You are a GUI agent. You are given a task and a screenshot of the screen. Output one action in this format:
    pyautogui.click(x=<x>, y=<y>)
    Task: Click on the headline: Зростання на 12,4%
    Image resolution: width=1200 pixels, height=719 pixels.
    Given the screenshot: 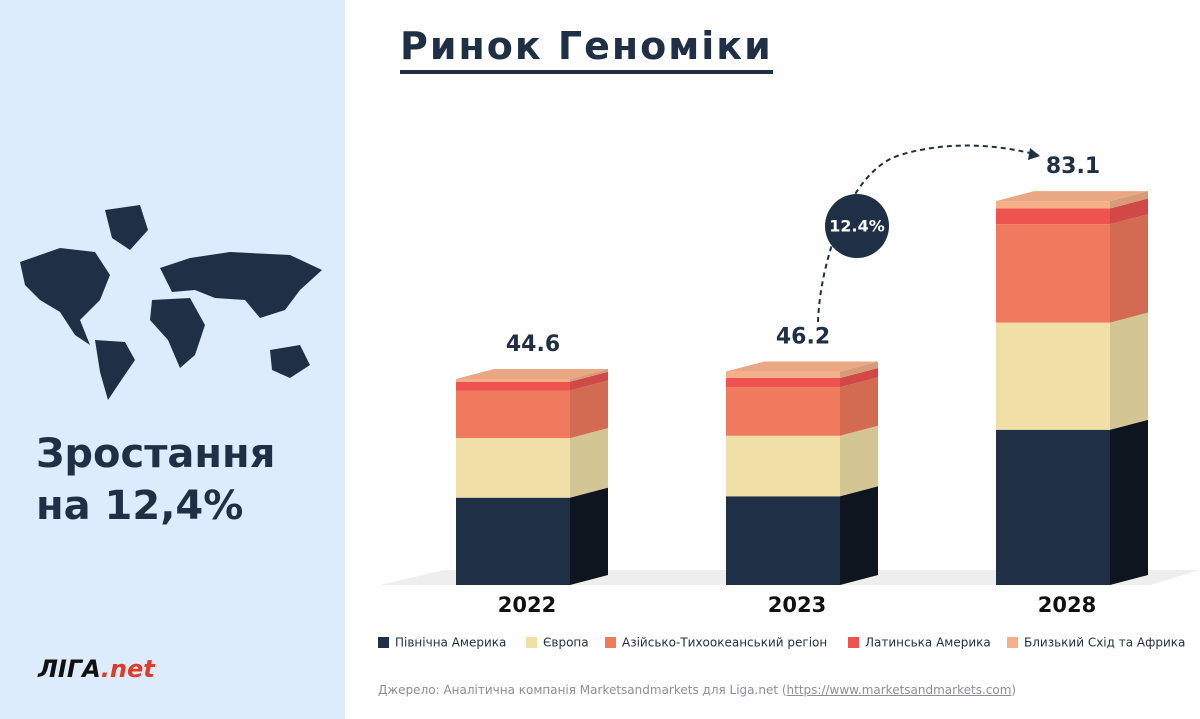 What is the action you would take?
    pyautogui.click(x=156, y=480)
    